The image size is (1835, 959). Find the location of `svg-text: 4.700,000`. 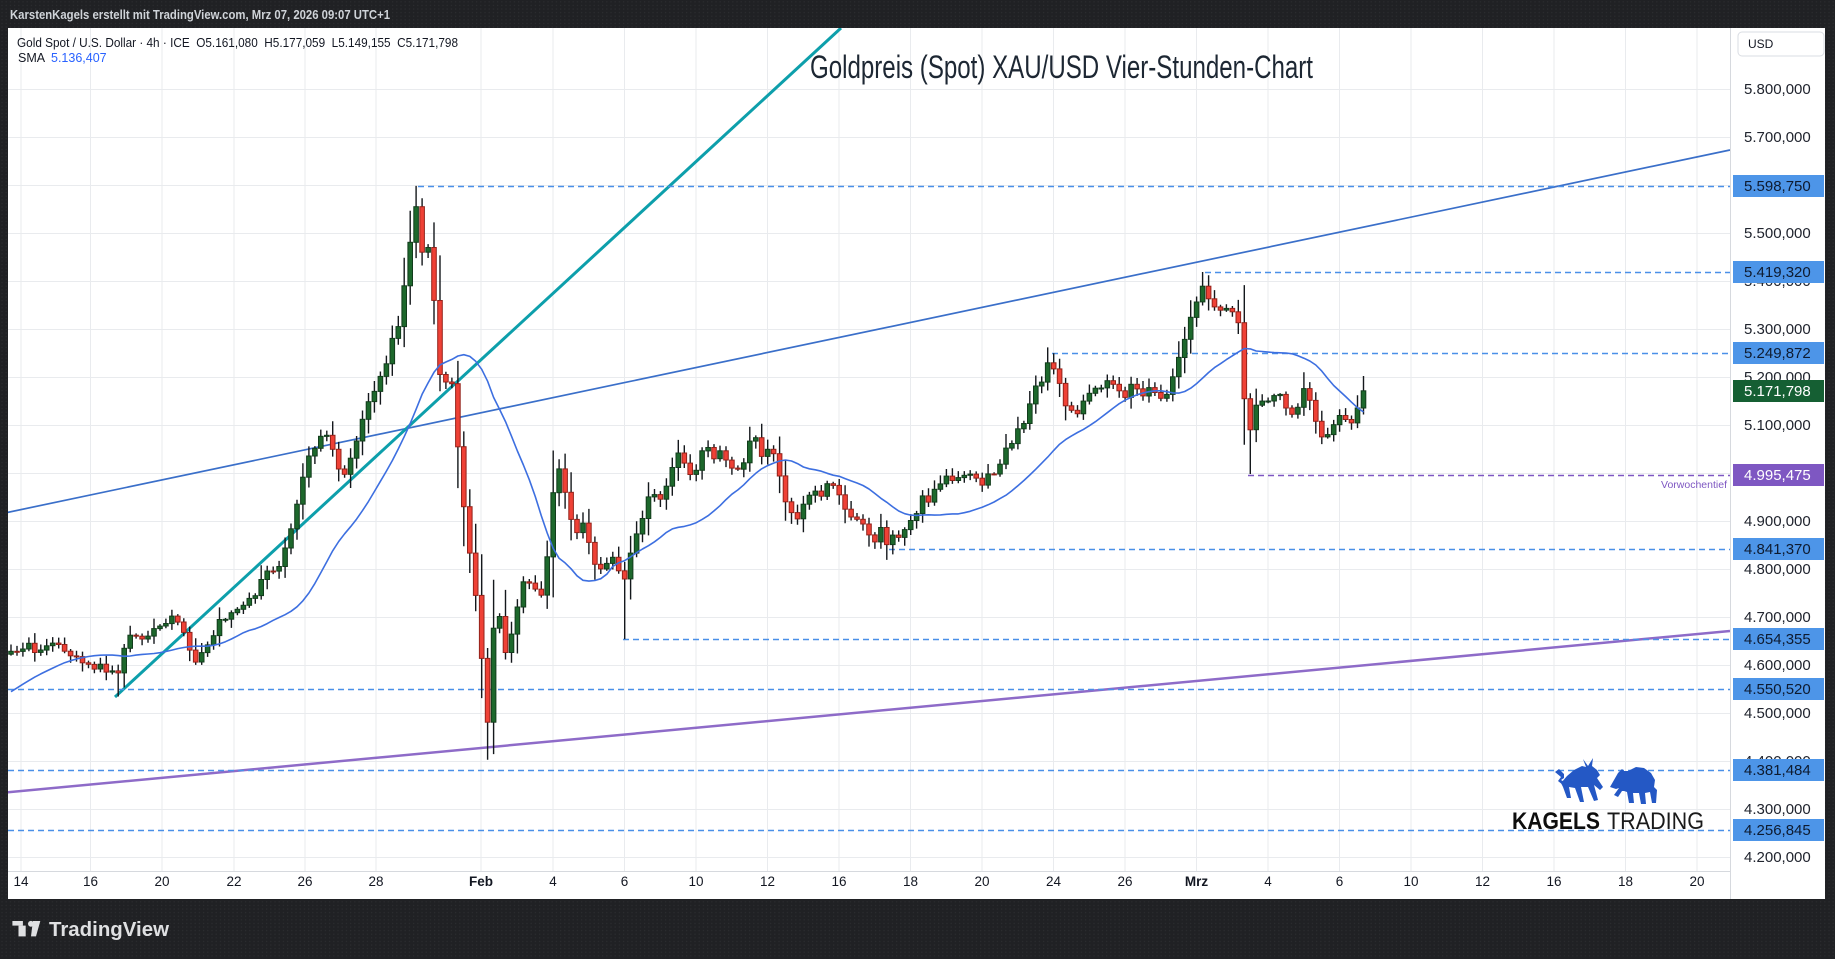

svg-text: 4.700,000 is located at coordinates (1777, 617).